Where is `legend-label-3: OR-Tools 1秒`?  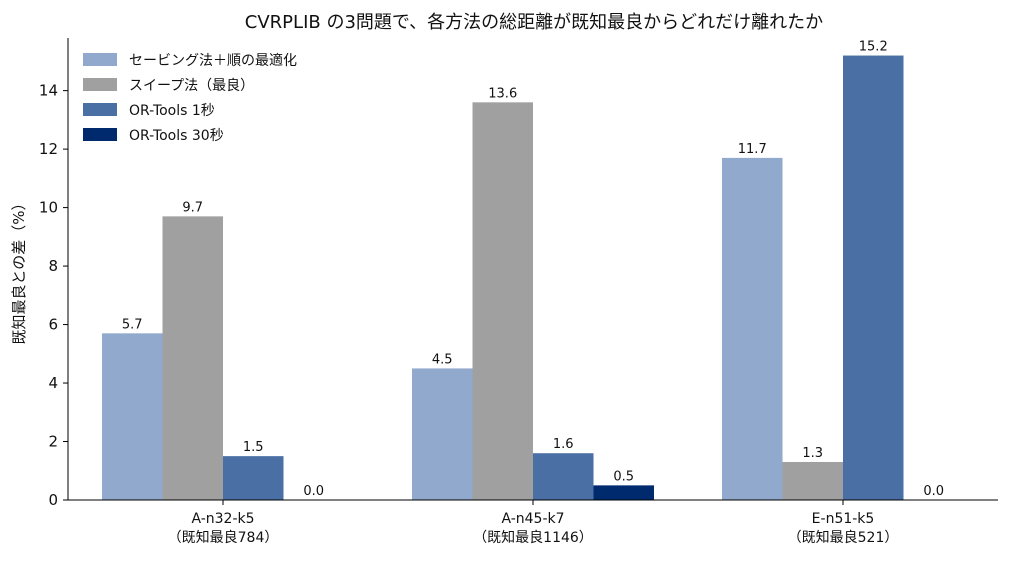 legend-label-3: OR-Tools 1秒 is located at coordinates (172, 111).